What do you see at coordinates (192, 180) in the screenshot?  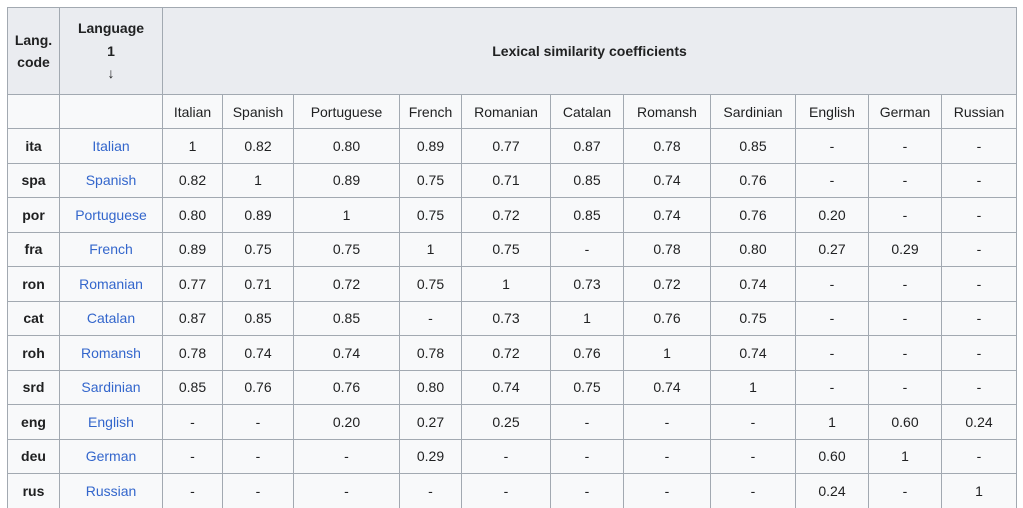 I see `coefficient-cell: 0.82` at bounding box center [192, 180].